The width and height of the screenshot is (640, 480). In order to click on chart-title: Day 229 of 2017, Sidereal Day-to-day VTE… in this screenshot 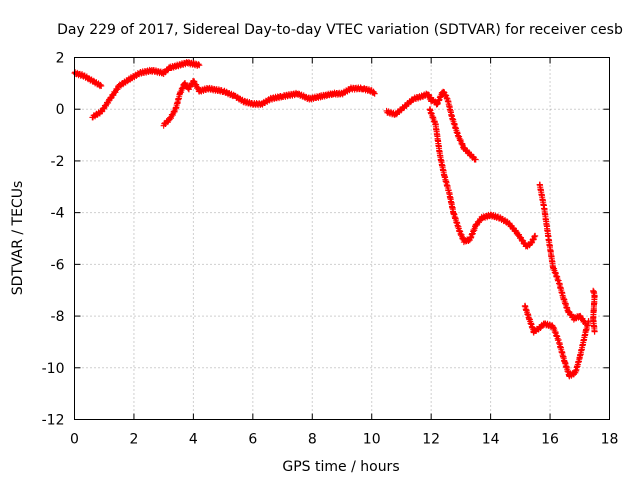, I will do `click(340, 30)`.